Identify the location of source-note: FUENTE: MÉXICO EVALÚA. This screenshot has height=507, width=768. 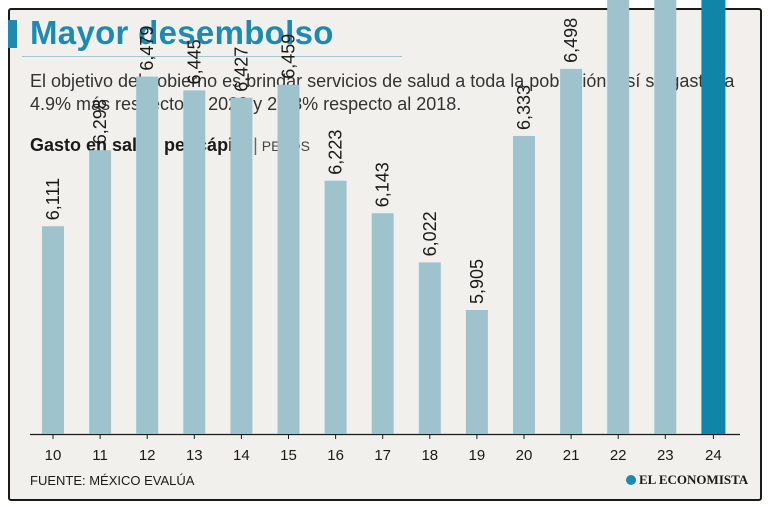
(112, 480).